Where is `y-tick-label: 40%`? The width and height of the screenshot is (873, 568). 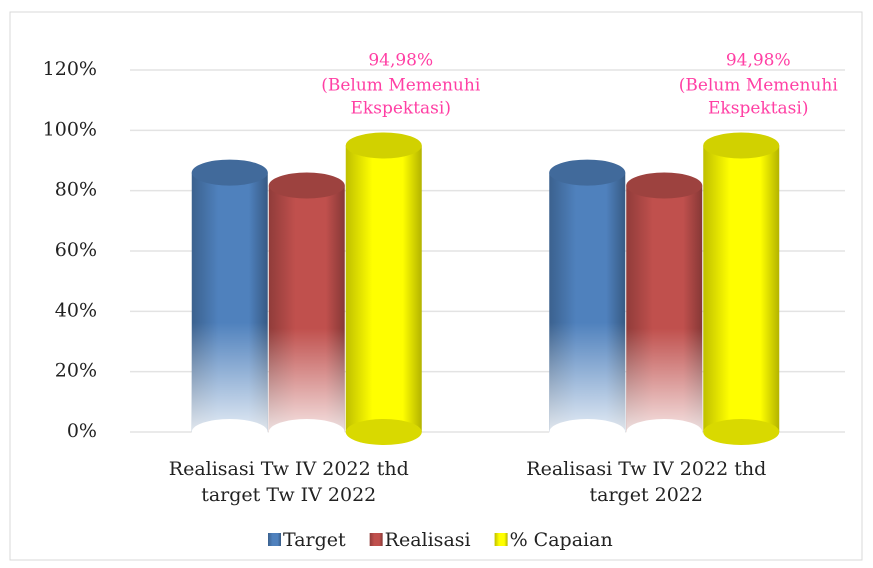 y-tick-label: 40% is located at coordinates (76, 310).